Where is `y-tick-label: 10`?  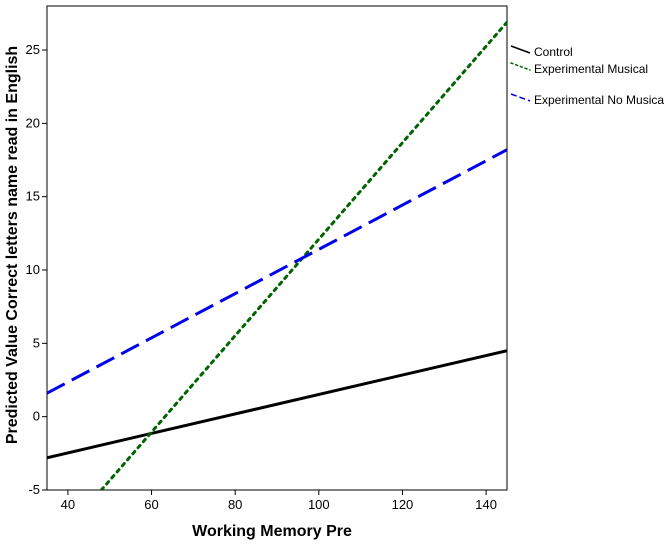 y-tick-label: 10 is located at coordinates (33, 269).